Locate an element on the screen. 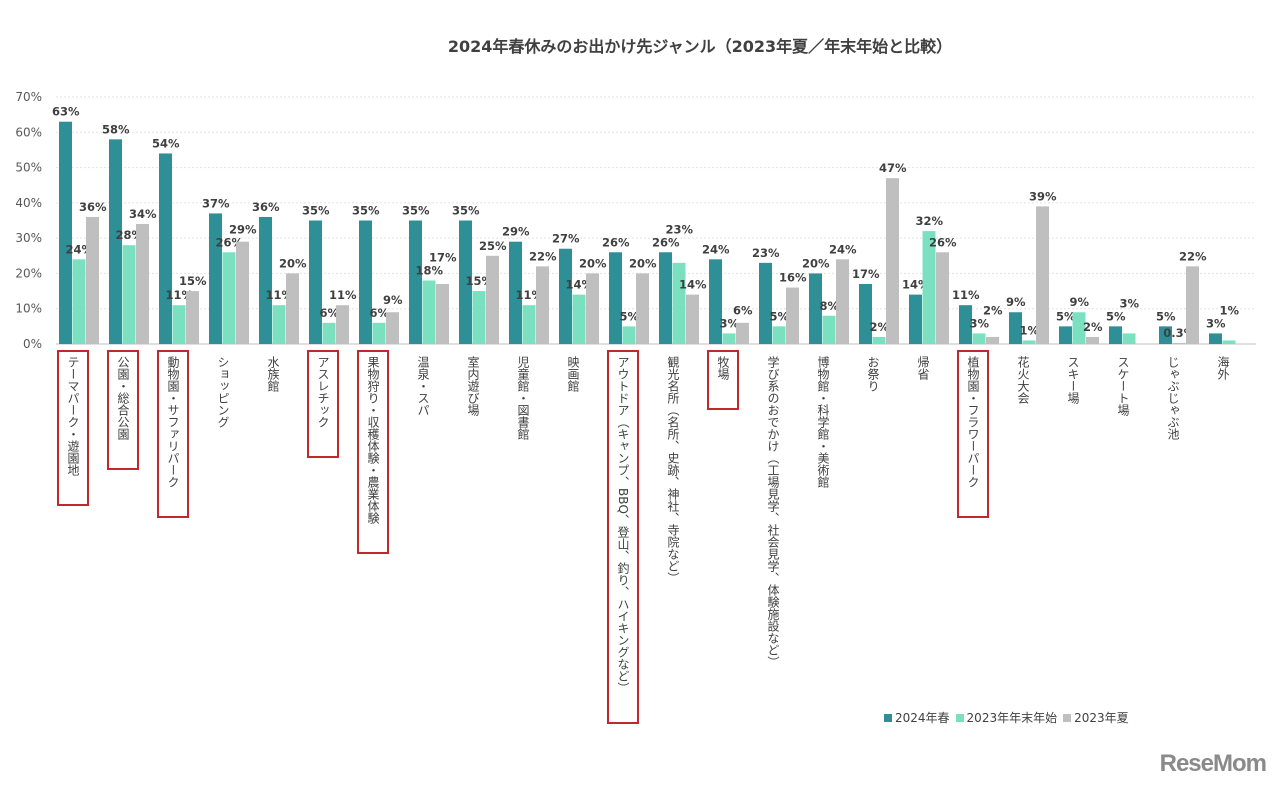  category-label: 花火大会 is located at coordinates (1023, 380).